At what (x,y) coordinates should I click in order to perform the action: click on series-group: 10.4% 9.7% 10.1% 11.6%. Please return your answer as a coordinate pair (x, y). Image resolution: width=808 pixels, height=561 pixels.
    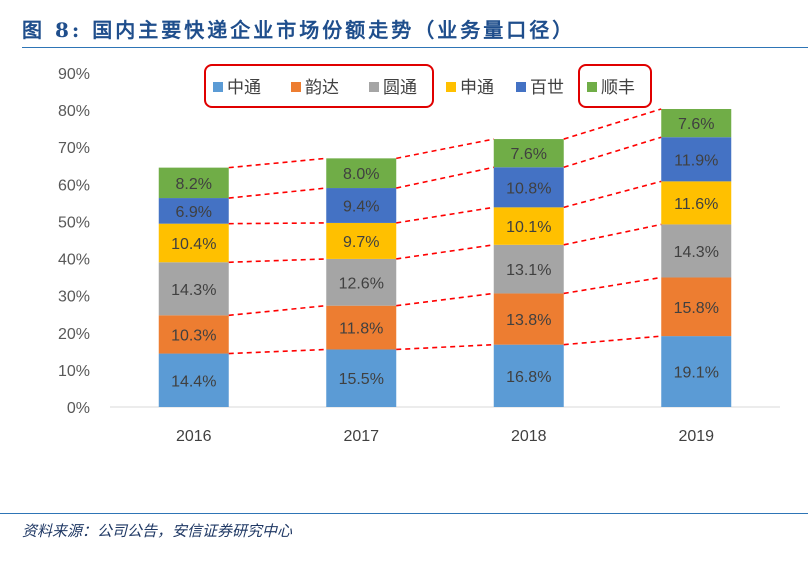
    Looking at the image, I should click on (445, 222).